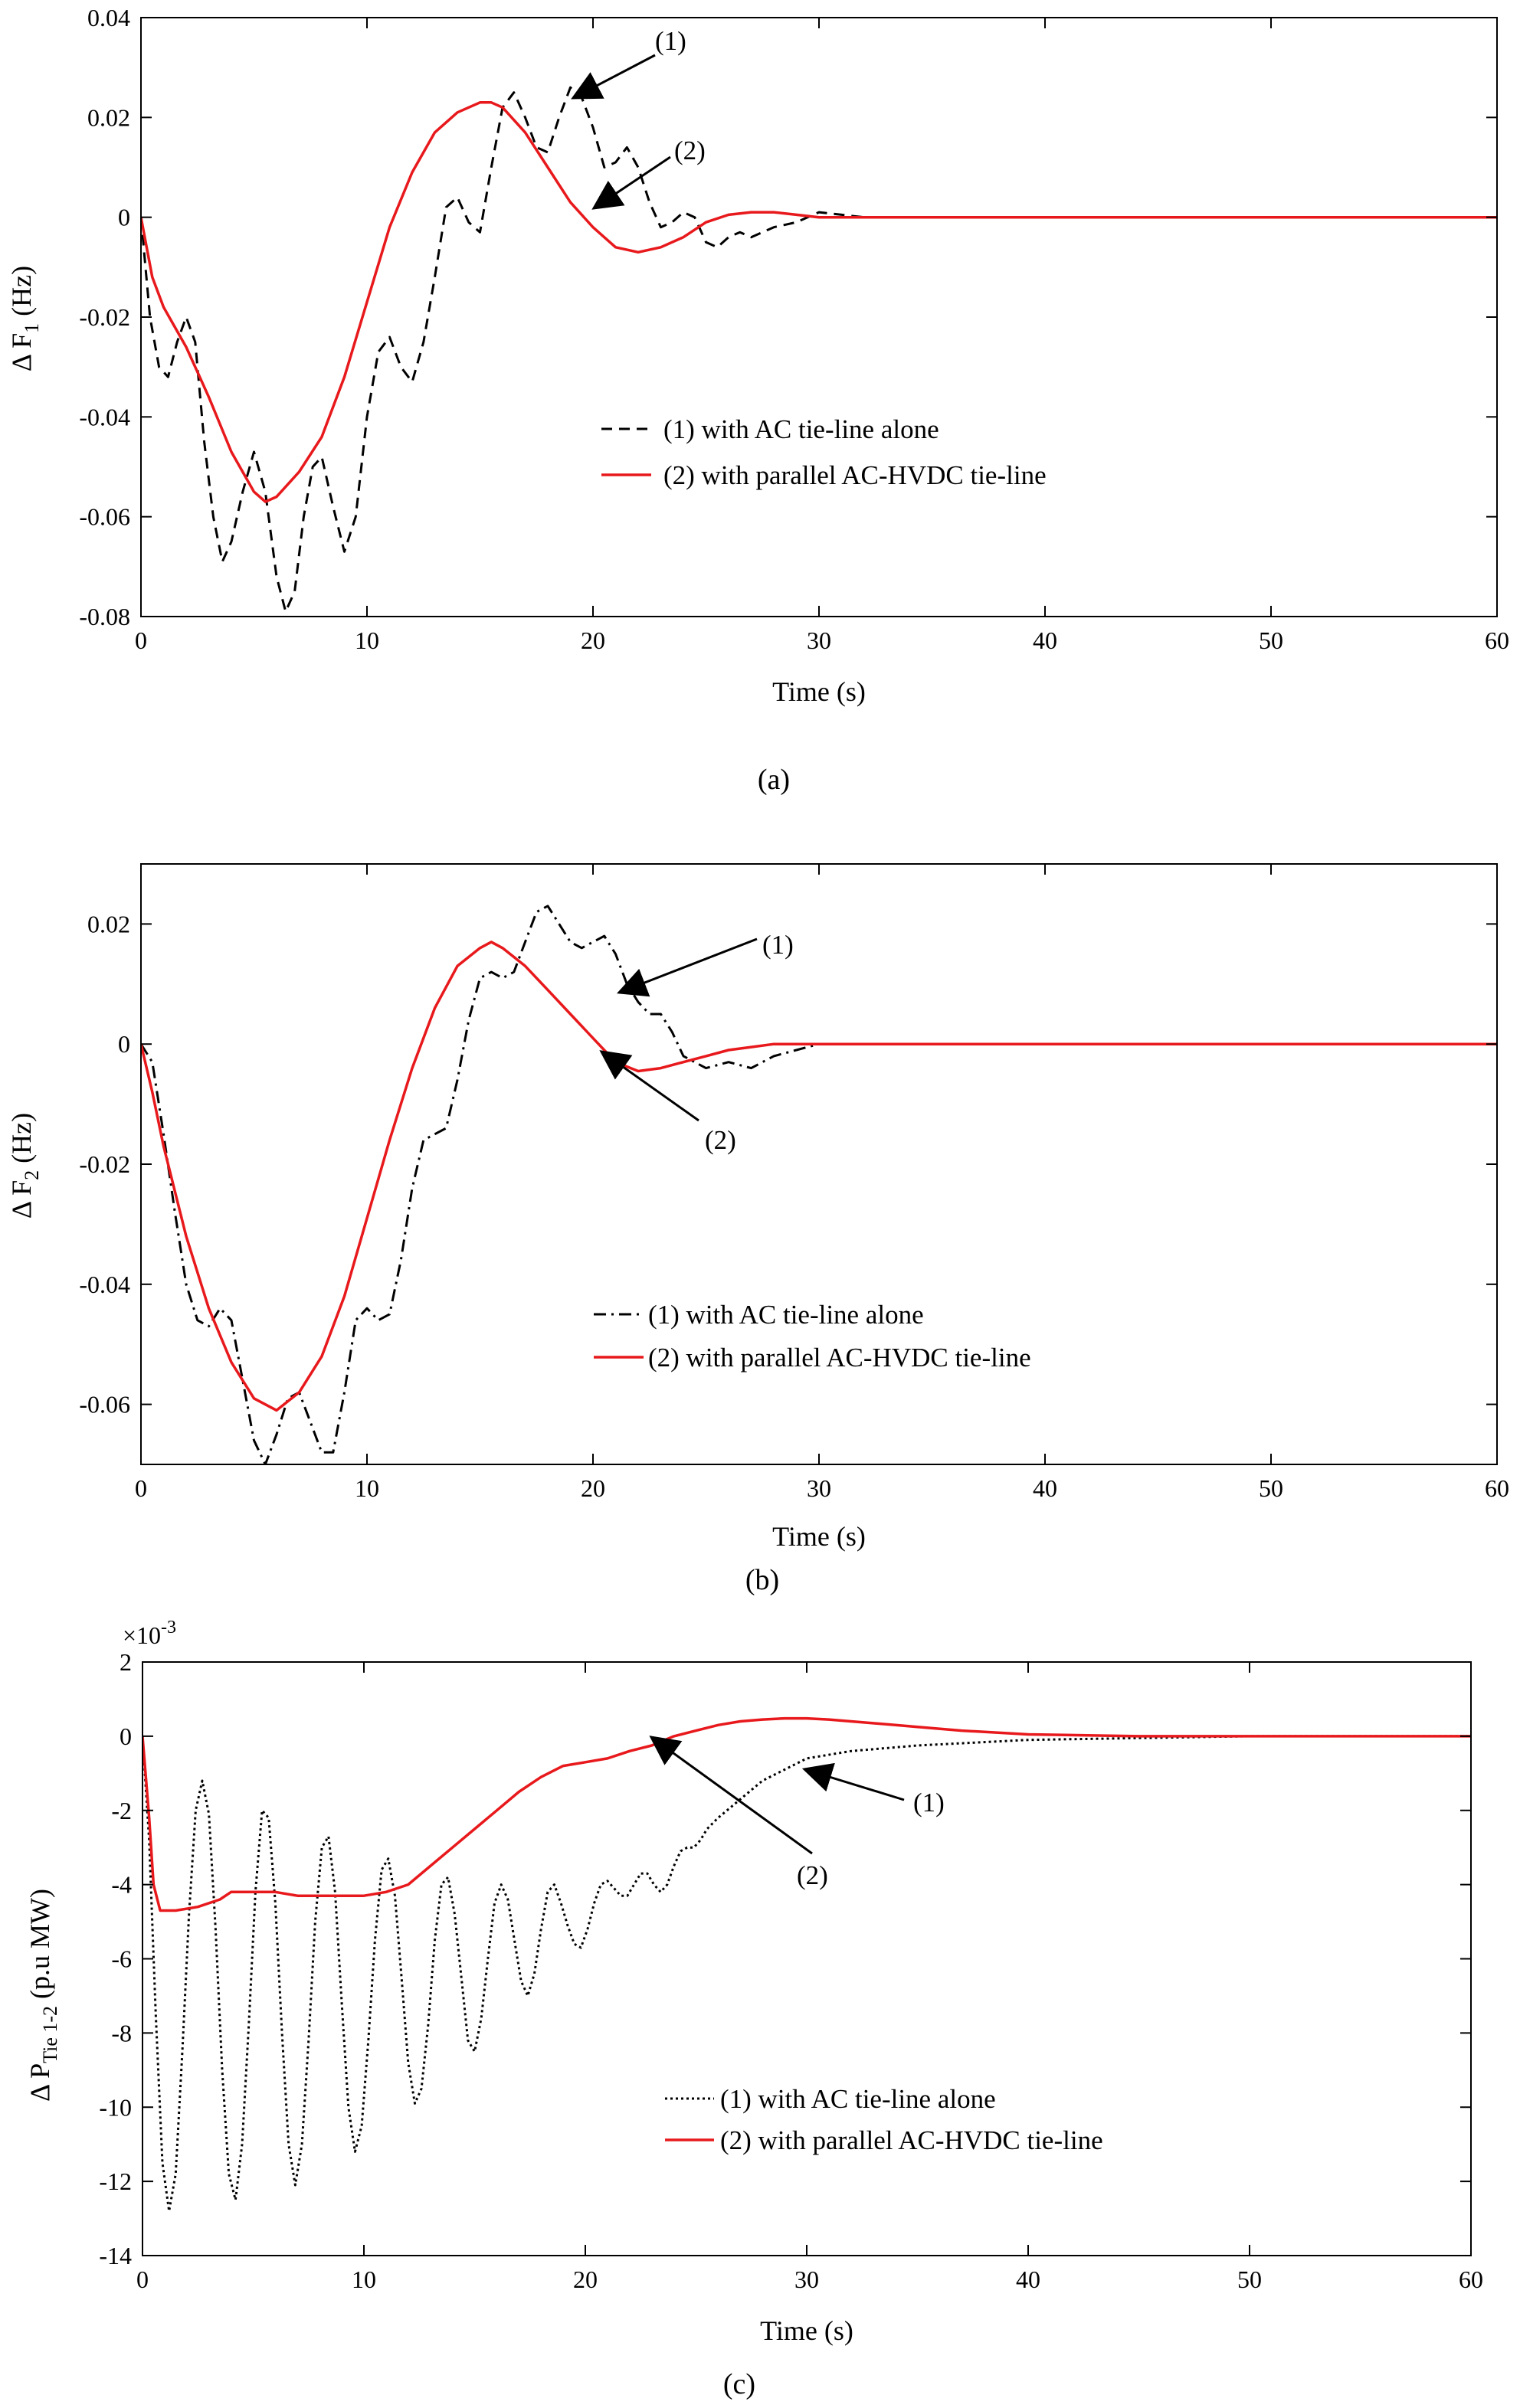  I want to click on chart-a-ytick-label: 0.02, so click(108, 117).